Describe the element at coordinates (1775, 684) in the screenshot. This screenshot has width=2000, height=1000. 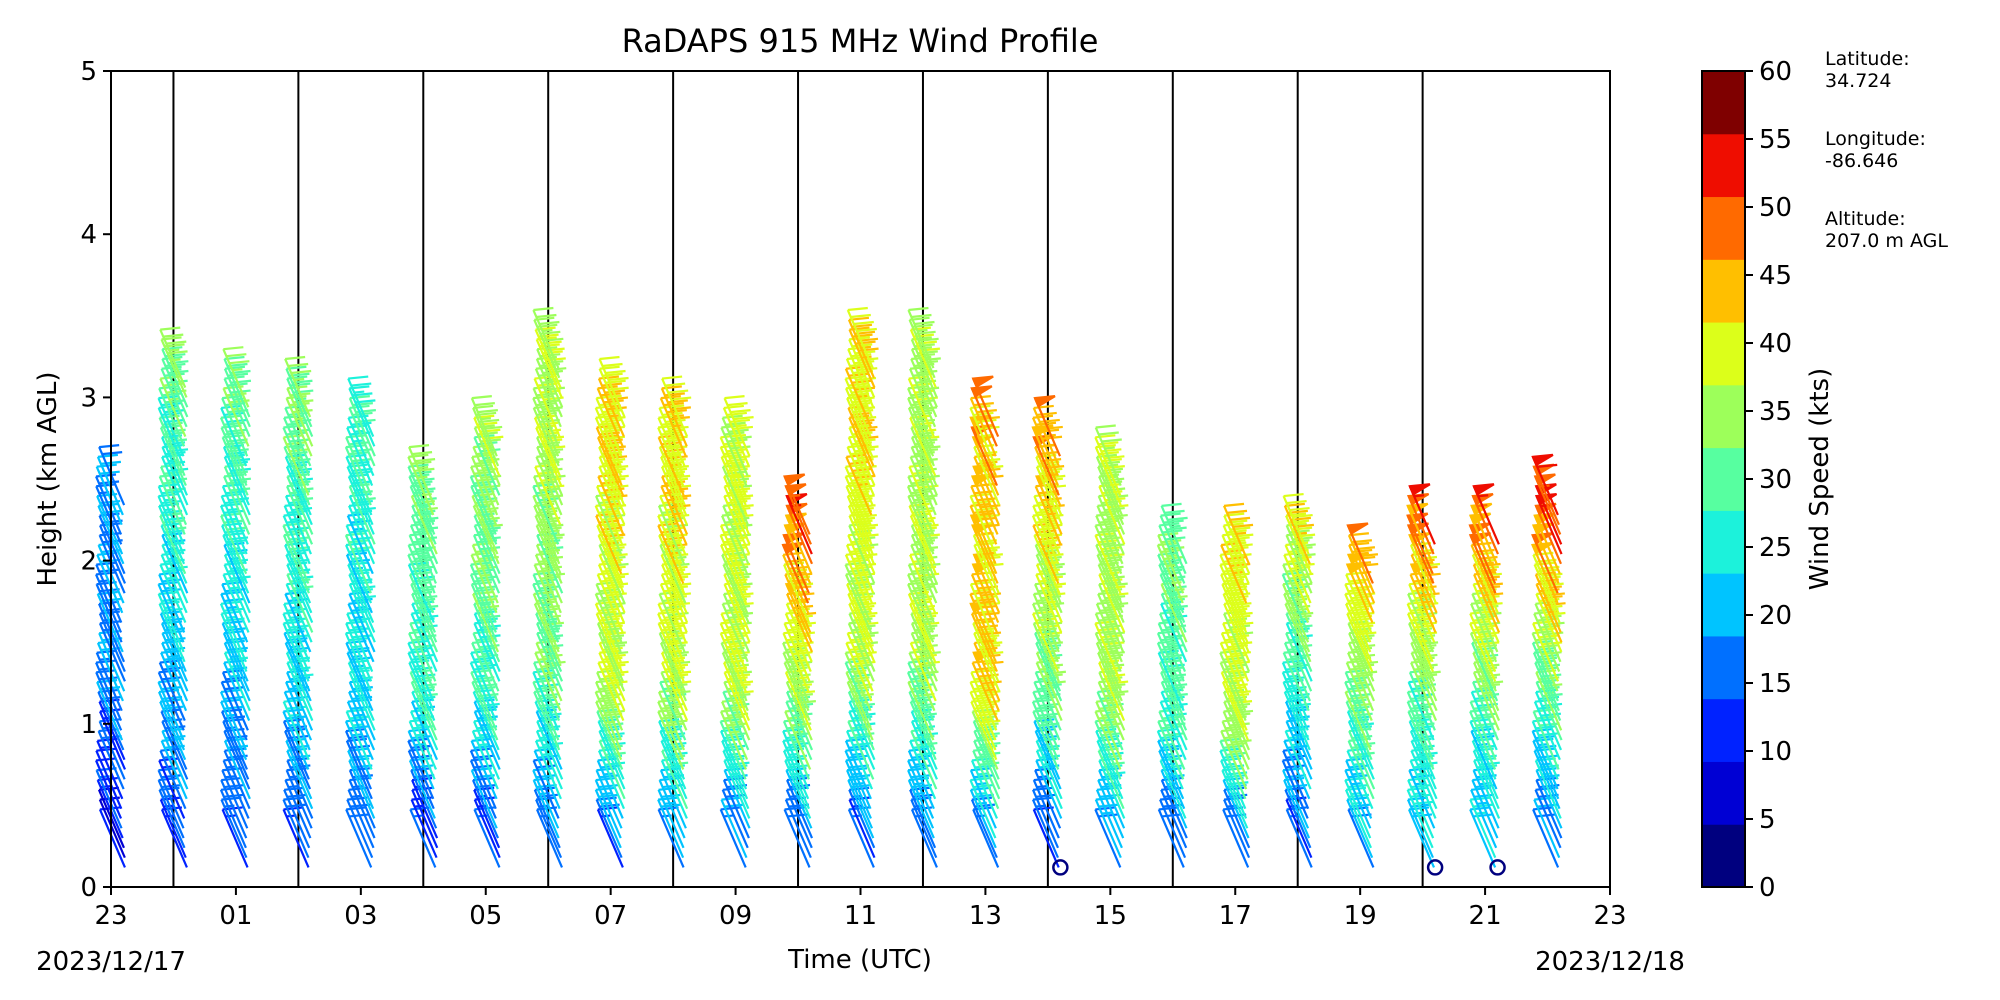
I see `colorbar-tick-label: 15` at that location.